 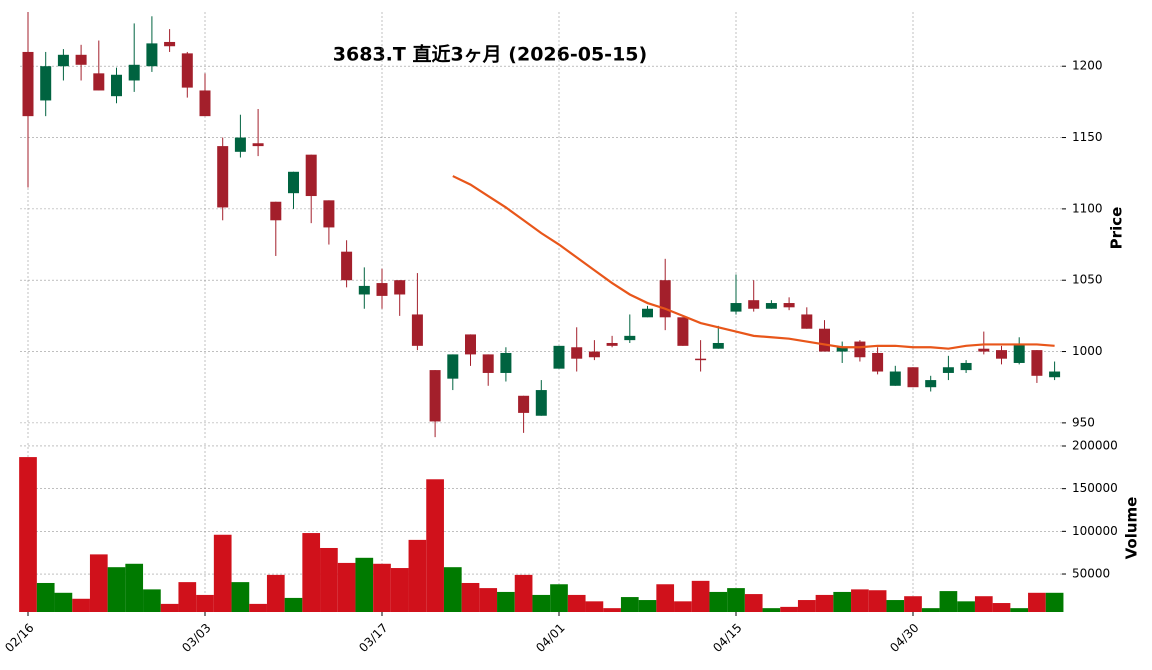 I want to click on y-tick-label: 1100, so click(x=1087, y=208).